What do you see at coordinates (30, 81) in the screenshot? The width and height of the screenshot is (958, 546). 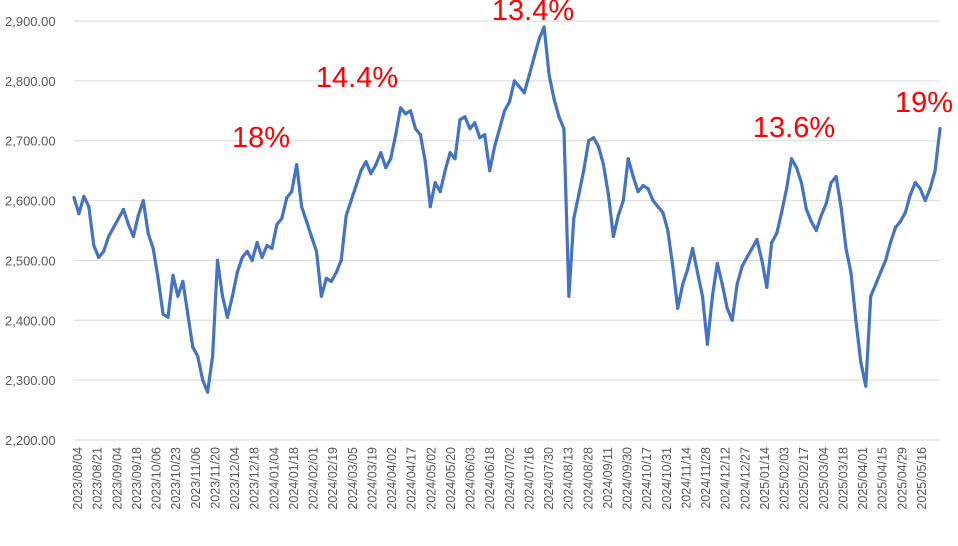 I see `y-tick-label: 2,800.00` at bounding box center [30, 81].